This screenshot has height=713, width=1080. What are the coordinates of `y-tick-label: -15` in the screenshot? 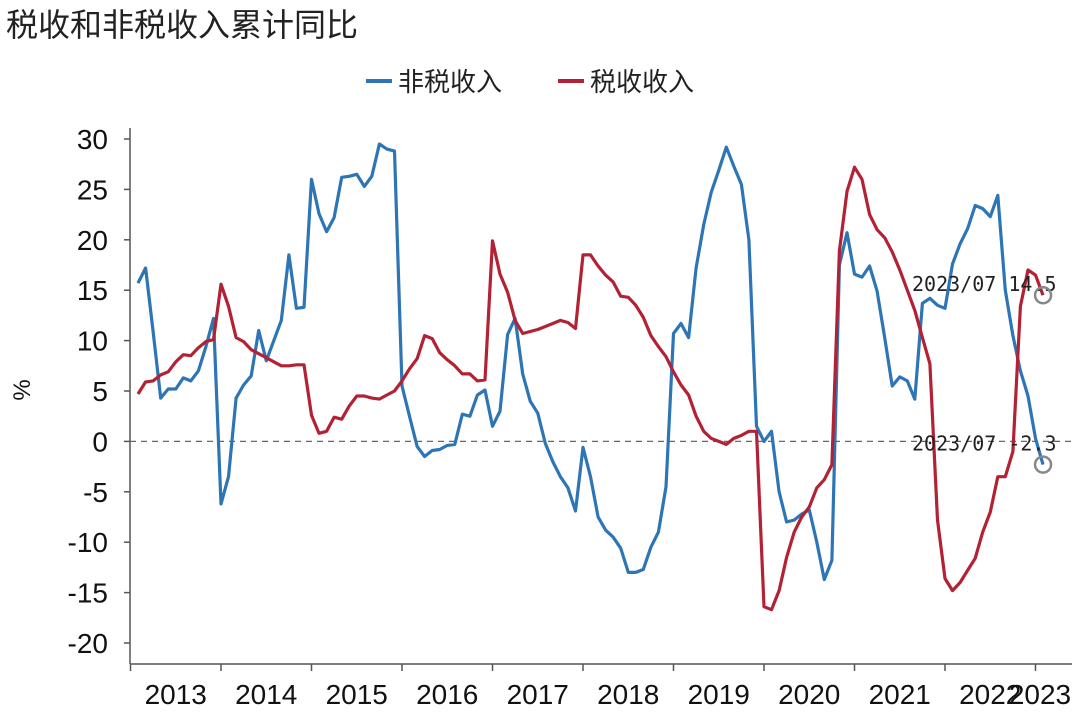 It's located at (88, 593).